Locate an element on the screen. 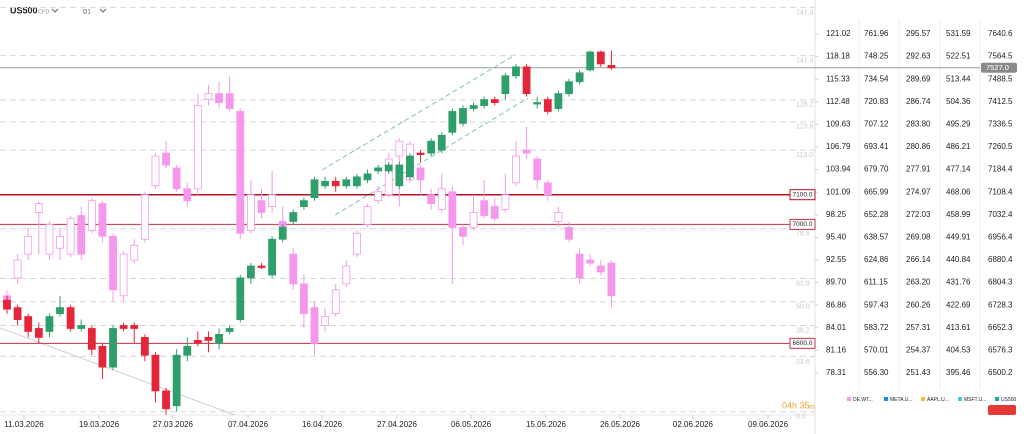 Image resolution: width=1024 pixels, height=434 pixels. fib-label: 78.6 is located at coordinates (803, 234).